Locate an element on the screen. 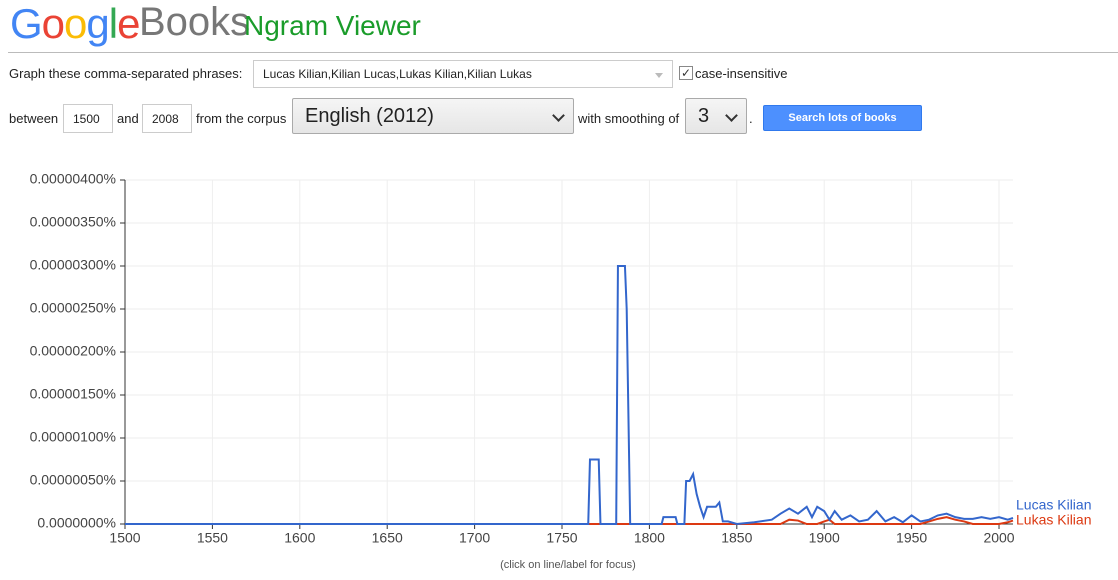 The width and height of the screenshot is (1118, 580). start-year: 1500 is located at coordinates (86, 118).